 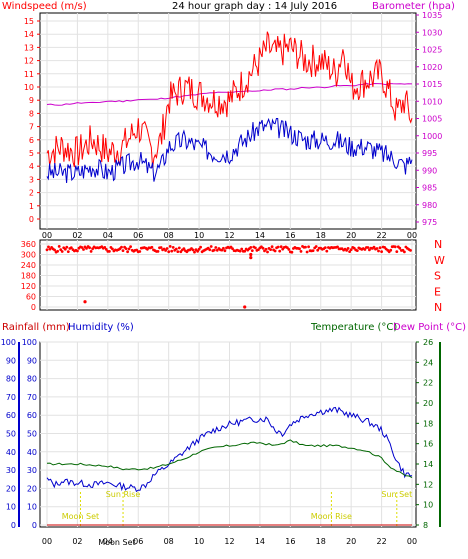 What do you see at coordinates (77, 235) in the screenshot?
I see `top-x-tick-label: 02` at bounding box center [77, 235].